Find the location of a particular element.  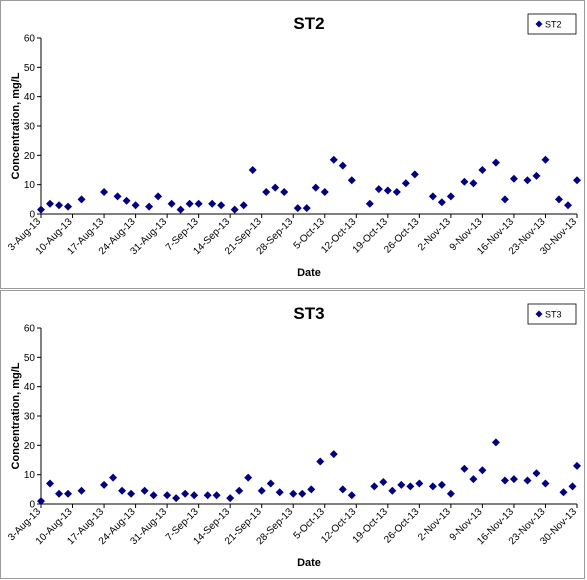

chart-title: ST2 is located at coordinates (308, 23).